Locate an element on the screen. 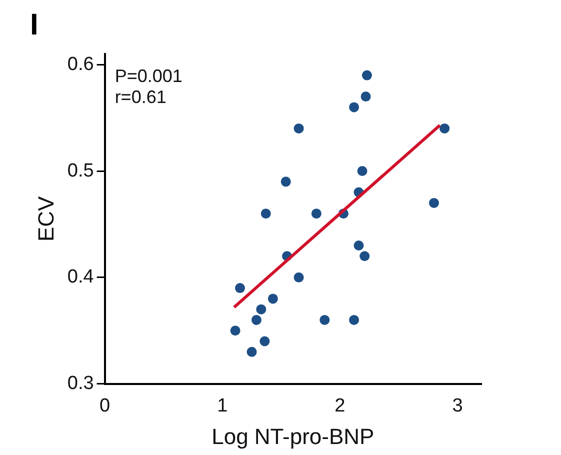 The image size is (561, 455). x-tick-label: 2 is located at coordinates (340, 405).